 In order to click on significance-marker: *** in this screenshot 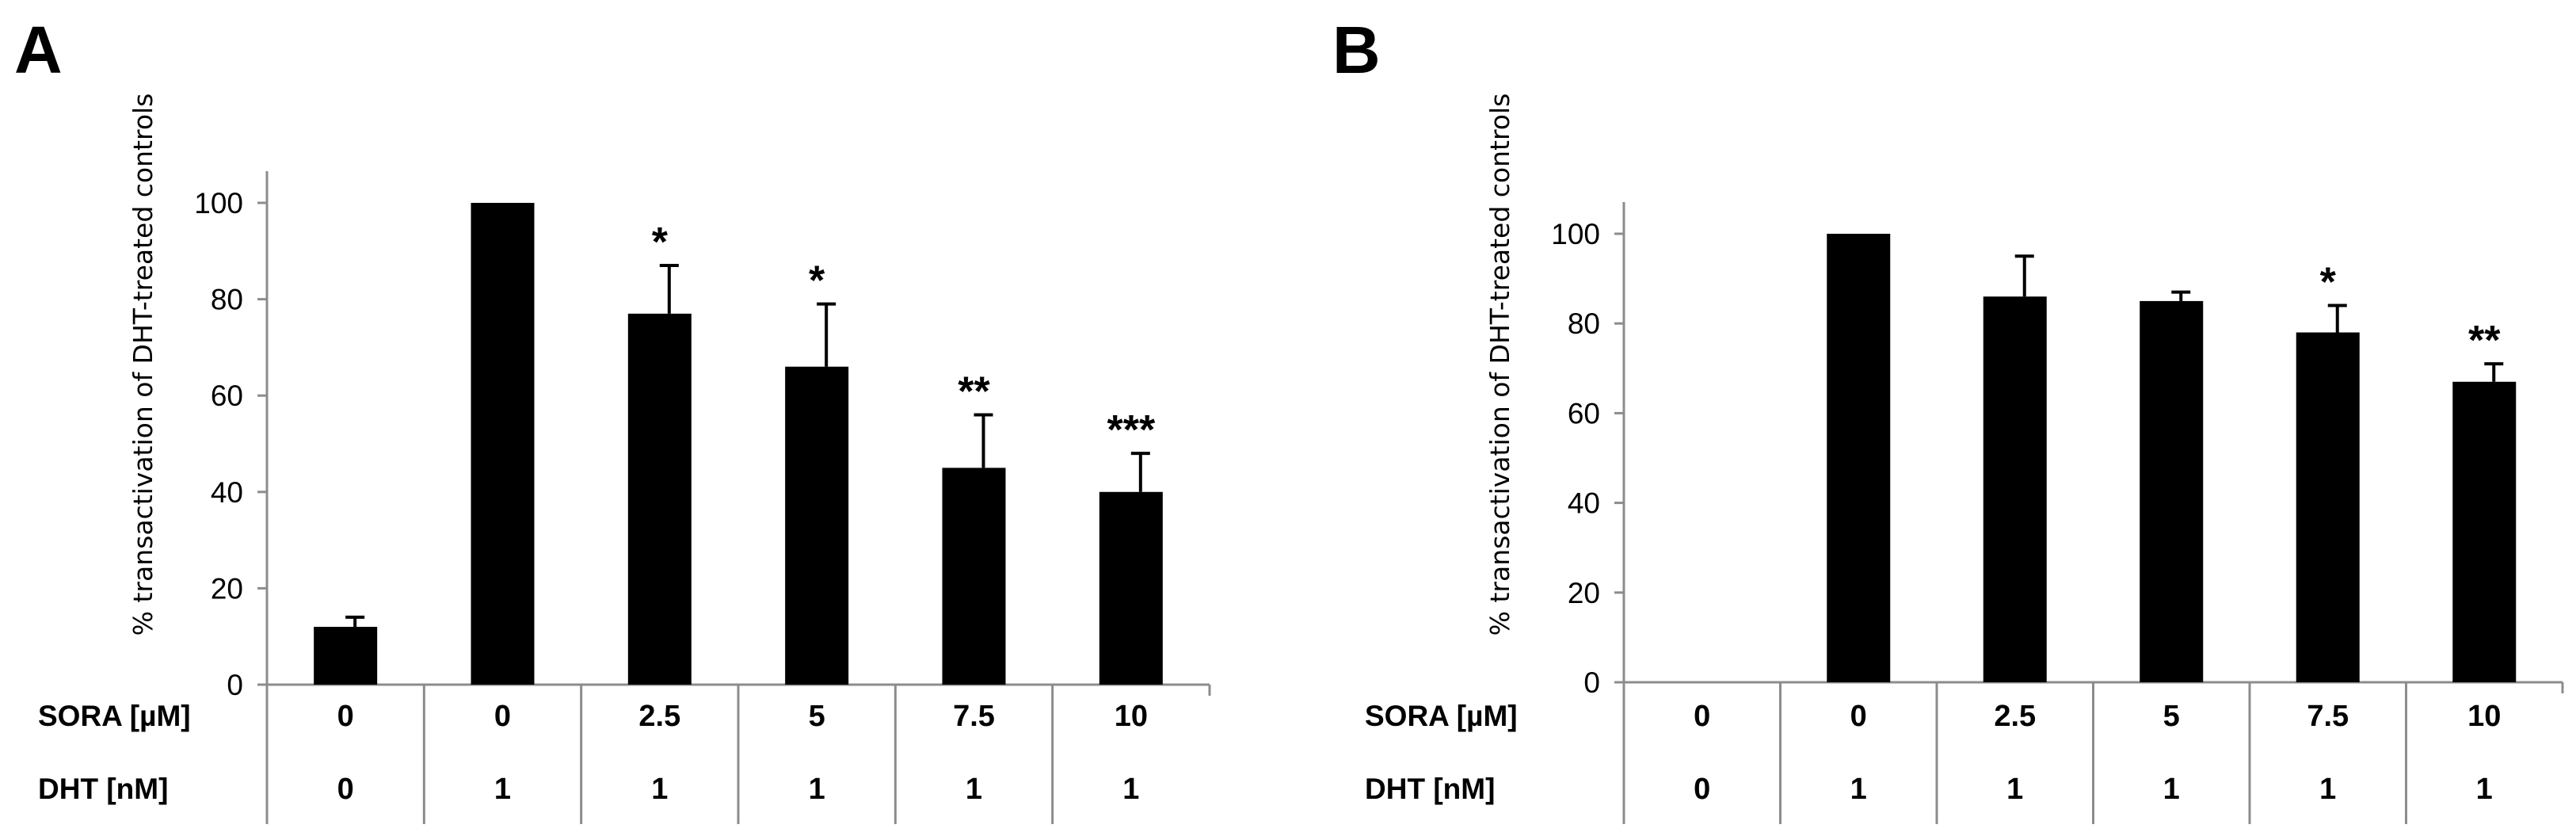, I will do `click(1131, 430)`.